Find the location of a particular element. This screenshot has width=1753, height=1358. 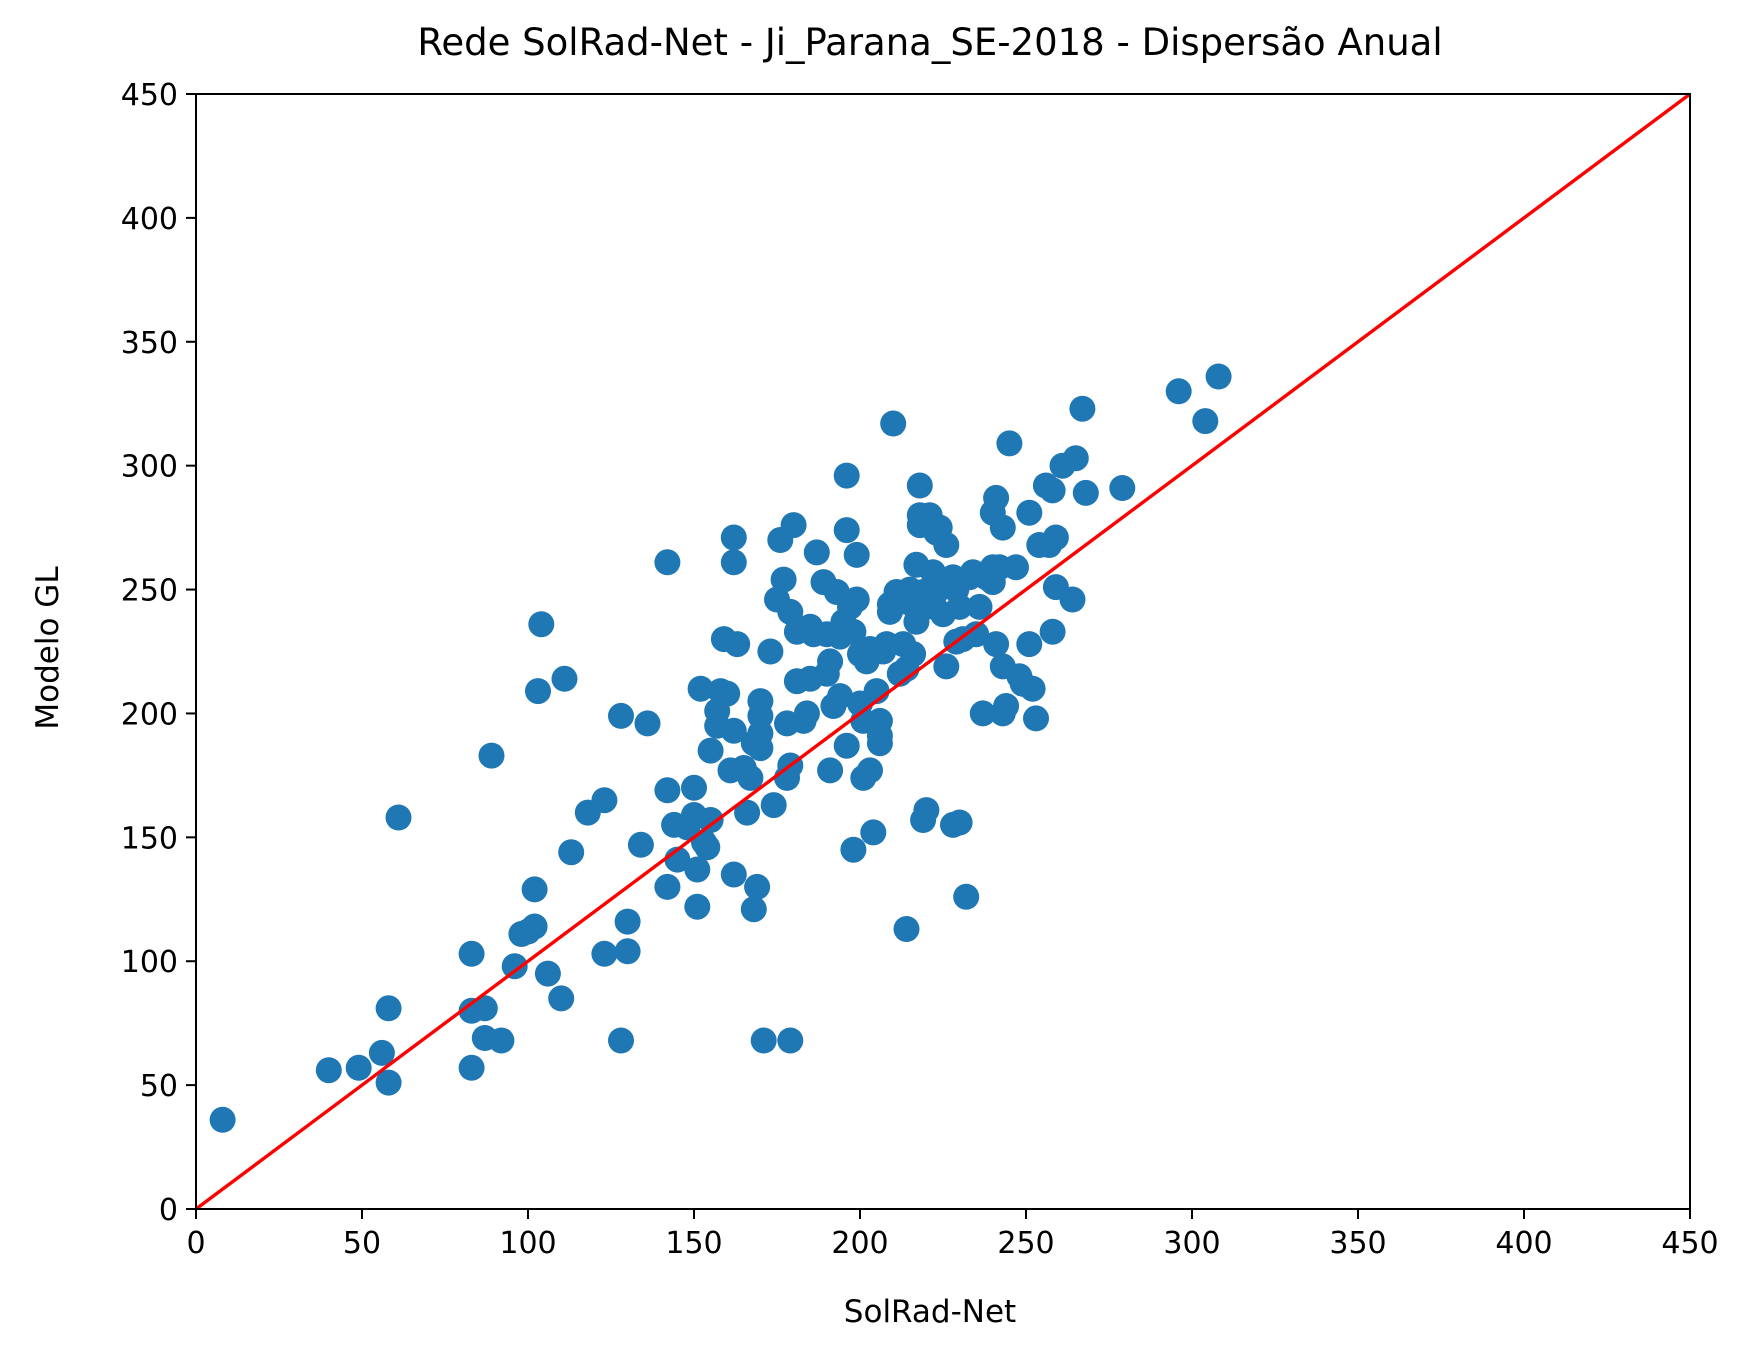

y-tick-label: 250 is located at coordinates (149, 591).